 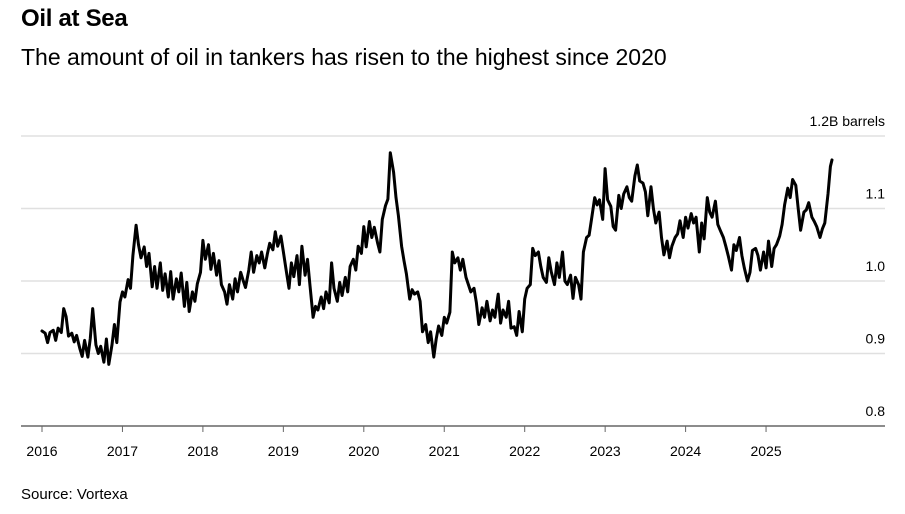 I want to click on chart-title: Oil at Sea, so click(x=74, y=18).